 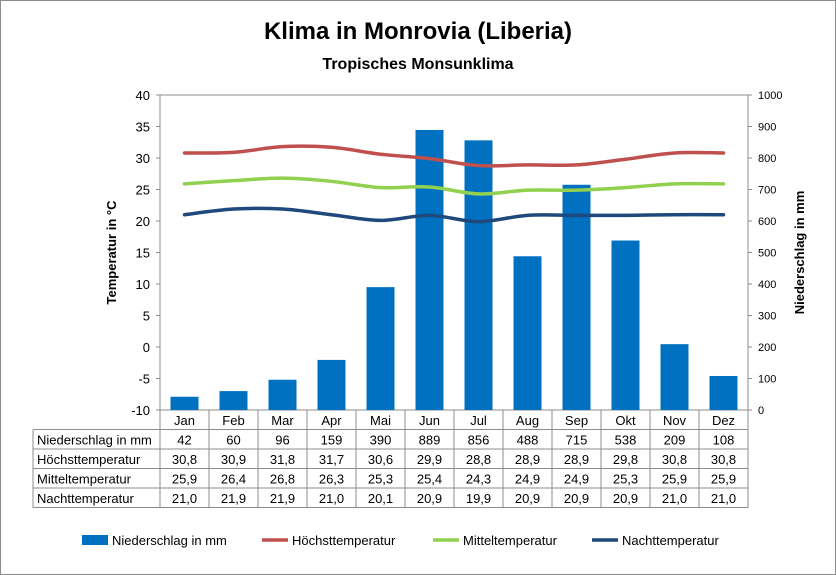 What do you see at coordinates (767, 254) in the screenshot?
I see `y-right-tick-label: 500` at bounding box center [767, 254].